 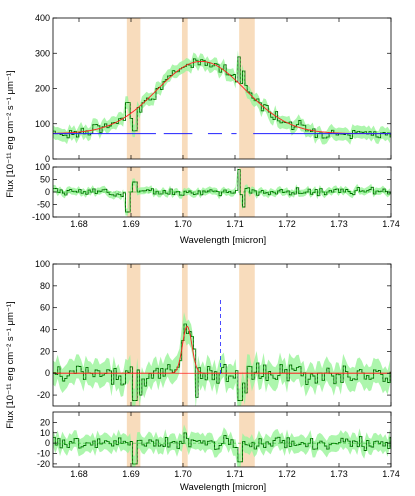 What do you see at coordinates (43, 205) in the screenshot?
I see `y-tick-label: -50` at bounding box center [43, 205].